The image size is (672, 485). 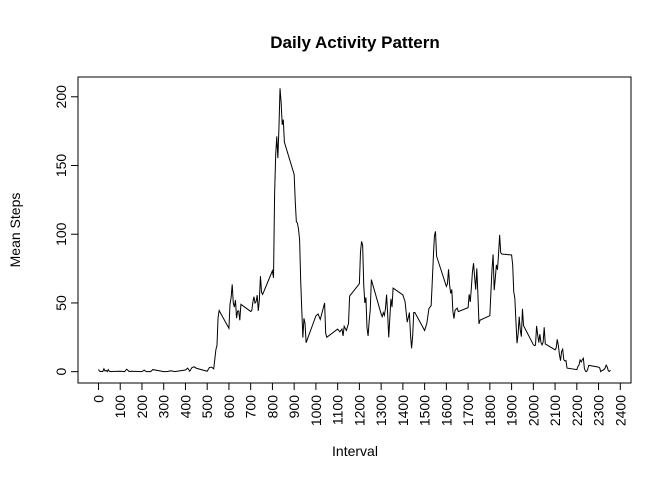 I want to click on x-tick-label: 700, so click(x=251, y=407).